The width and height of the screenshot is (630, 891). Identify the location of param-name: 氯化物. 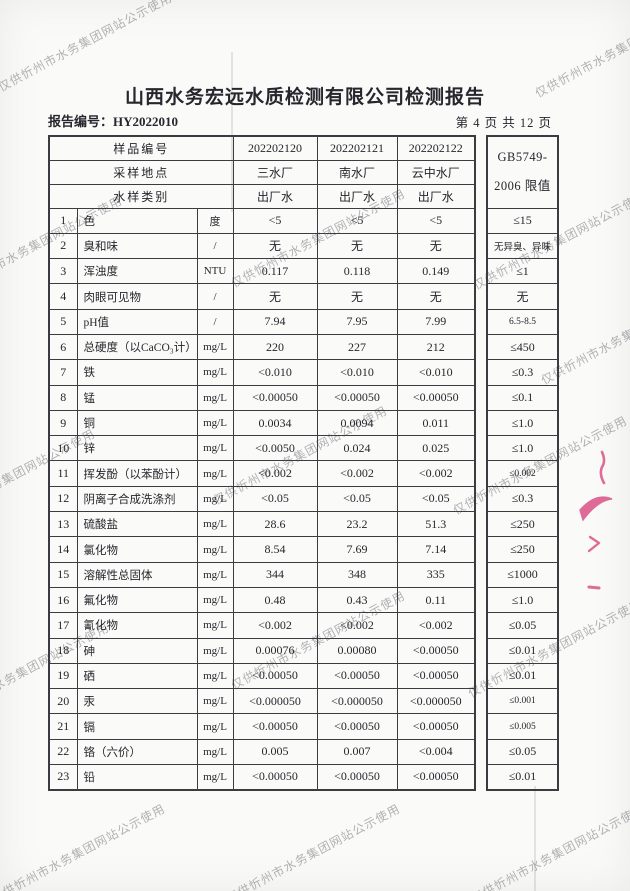
(137, 549).